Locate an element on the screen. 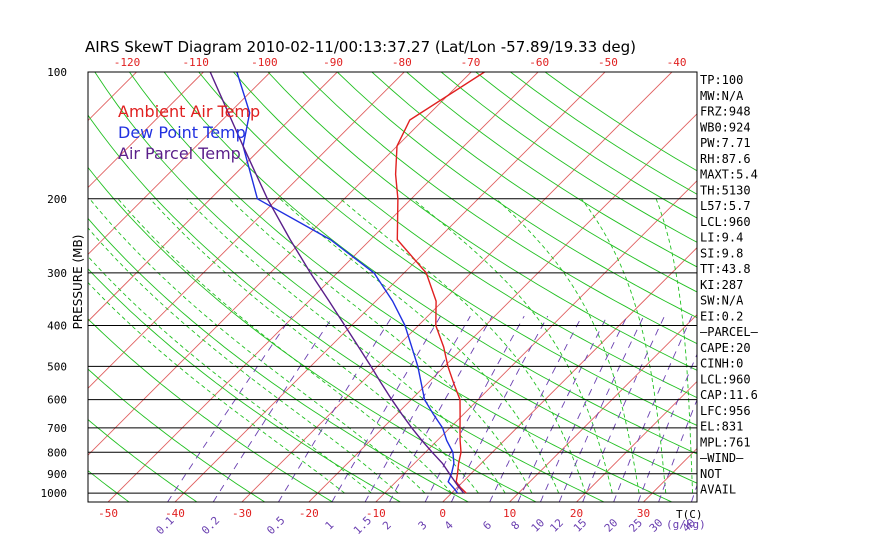 The height and width of the screenshot is (560, 870). pressure-tick-label: 500 is located at coordinates (57, 366).